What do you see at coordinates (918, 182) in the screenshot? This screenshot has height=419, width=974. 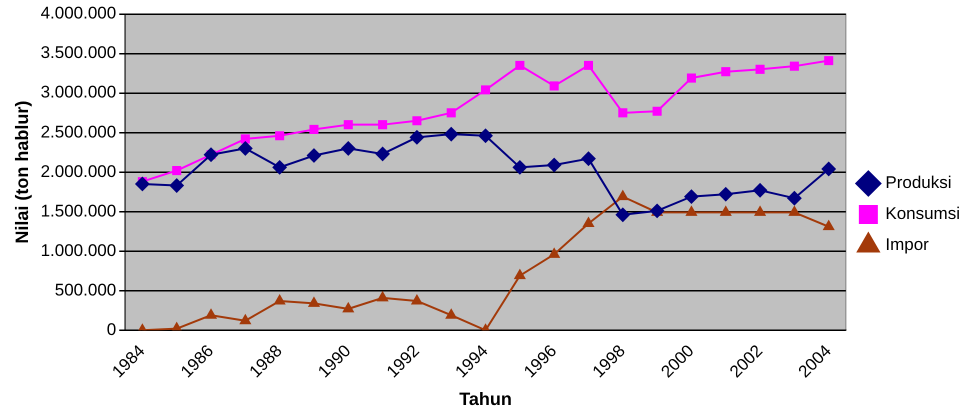 I see `legend-label: Produksi` at bounding box center [918, 182].